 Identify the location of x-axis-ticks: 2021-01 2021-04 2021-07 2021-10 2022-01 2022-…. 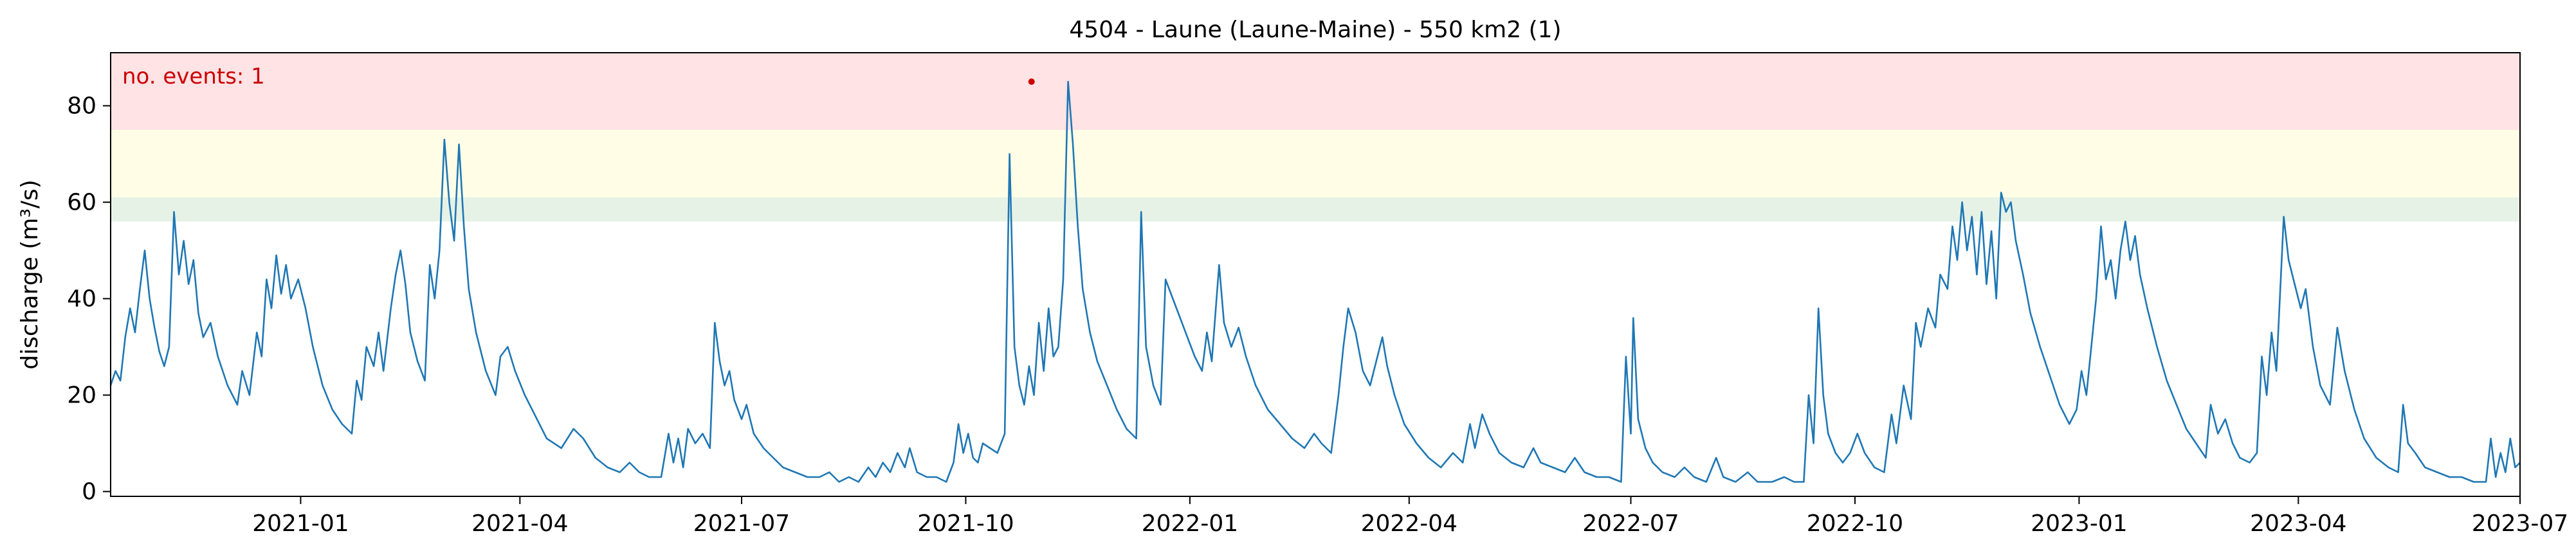
(1410, 517).